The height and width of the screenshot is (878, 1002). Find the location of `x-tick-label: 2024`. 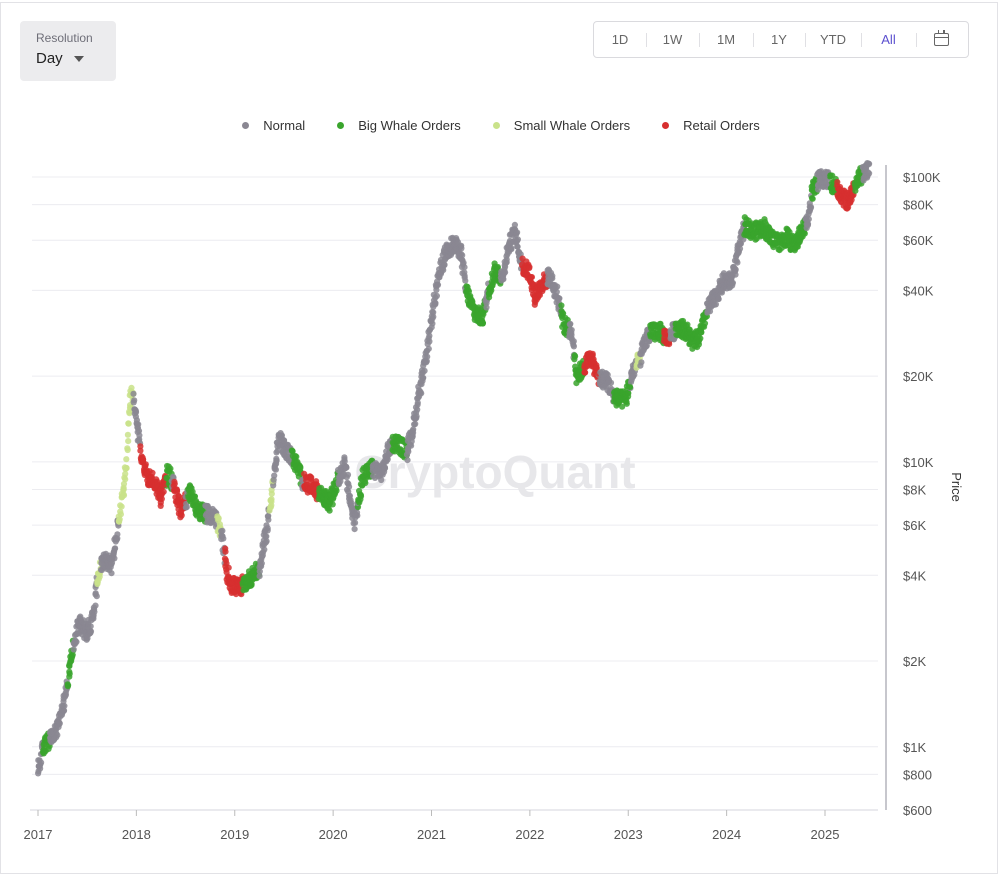

x-tick-label: 2024 is located at coordinates (726, 834).